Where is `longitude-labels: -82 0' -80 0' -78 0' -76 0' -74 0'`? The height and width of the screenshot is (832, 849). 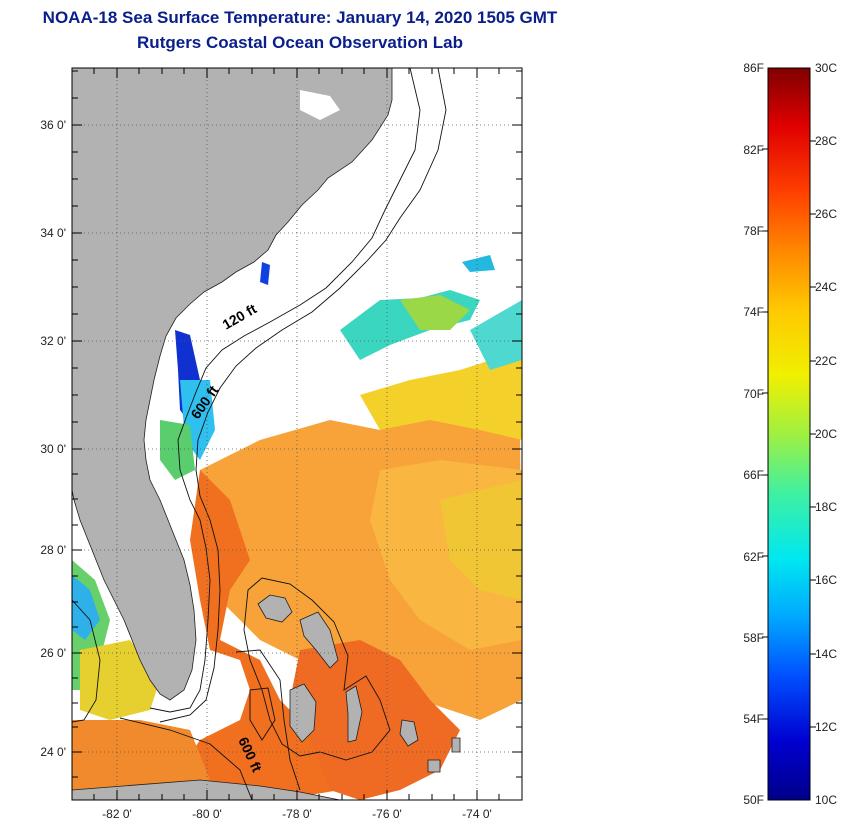 longitude-labels: -82 0' -80 0' -78 0' -76 0' -74 0' is located at coordinates (297, 814).